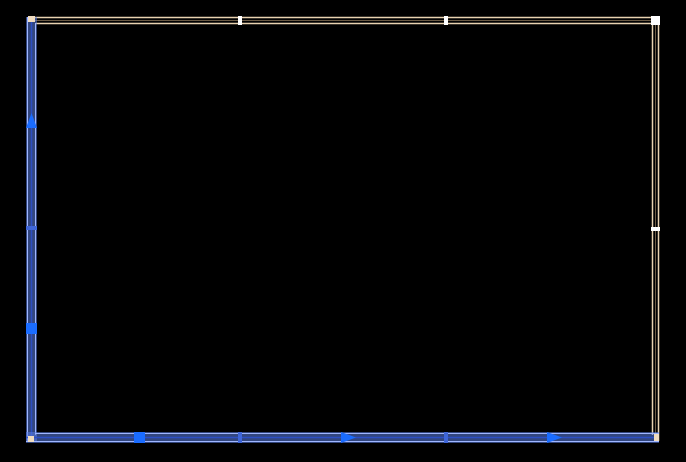  What do you see at coordinates (344, 20) in the screenshot?
I see `top-wall` at bounding box center [344, 20].